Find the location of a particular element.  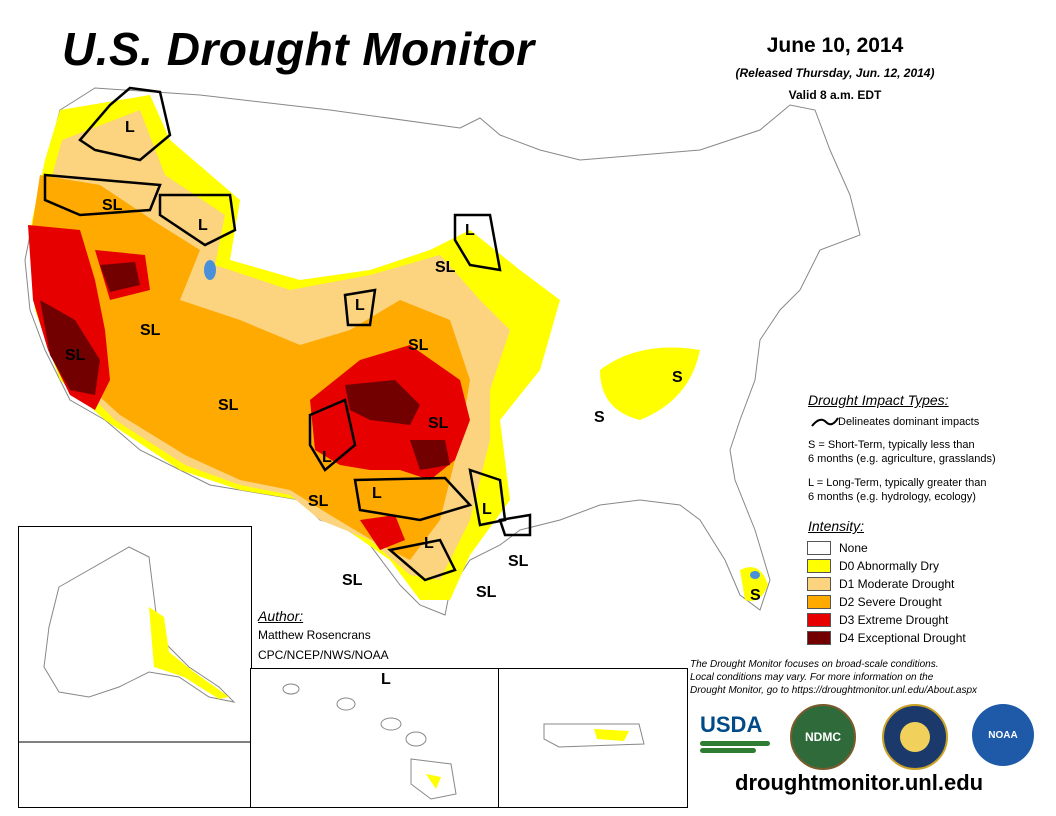

map-date: June 10, 2014 is located at coordinates (835, 45).